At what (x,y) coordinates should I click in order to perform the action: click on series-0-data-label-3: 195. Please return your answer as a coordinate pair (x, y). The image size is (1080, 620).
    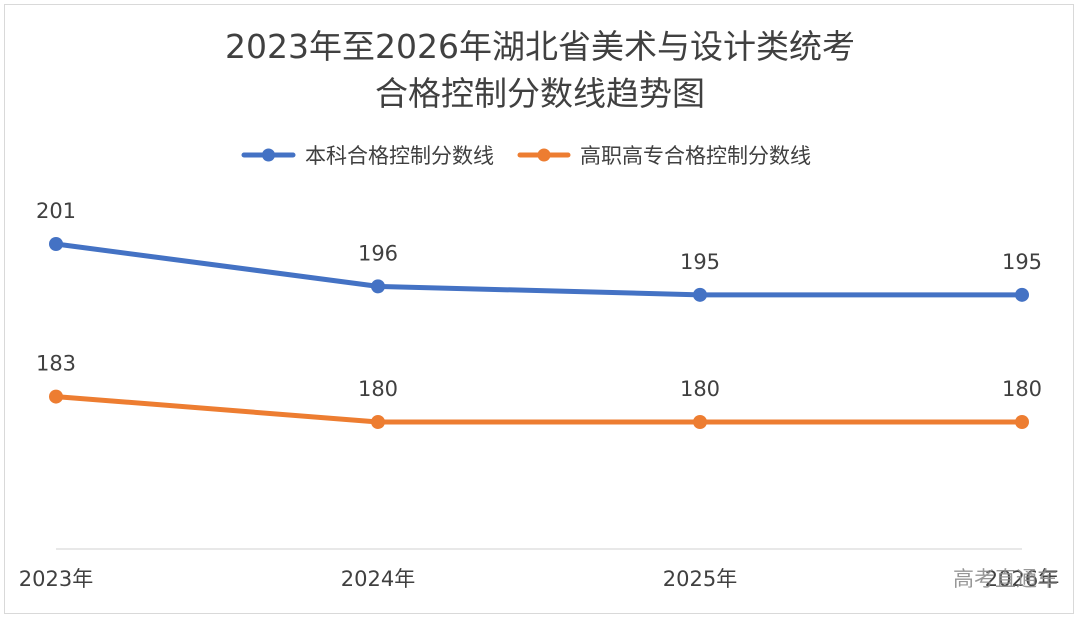
    Looking at the image, I should click on (1022, 262).